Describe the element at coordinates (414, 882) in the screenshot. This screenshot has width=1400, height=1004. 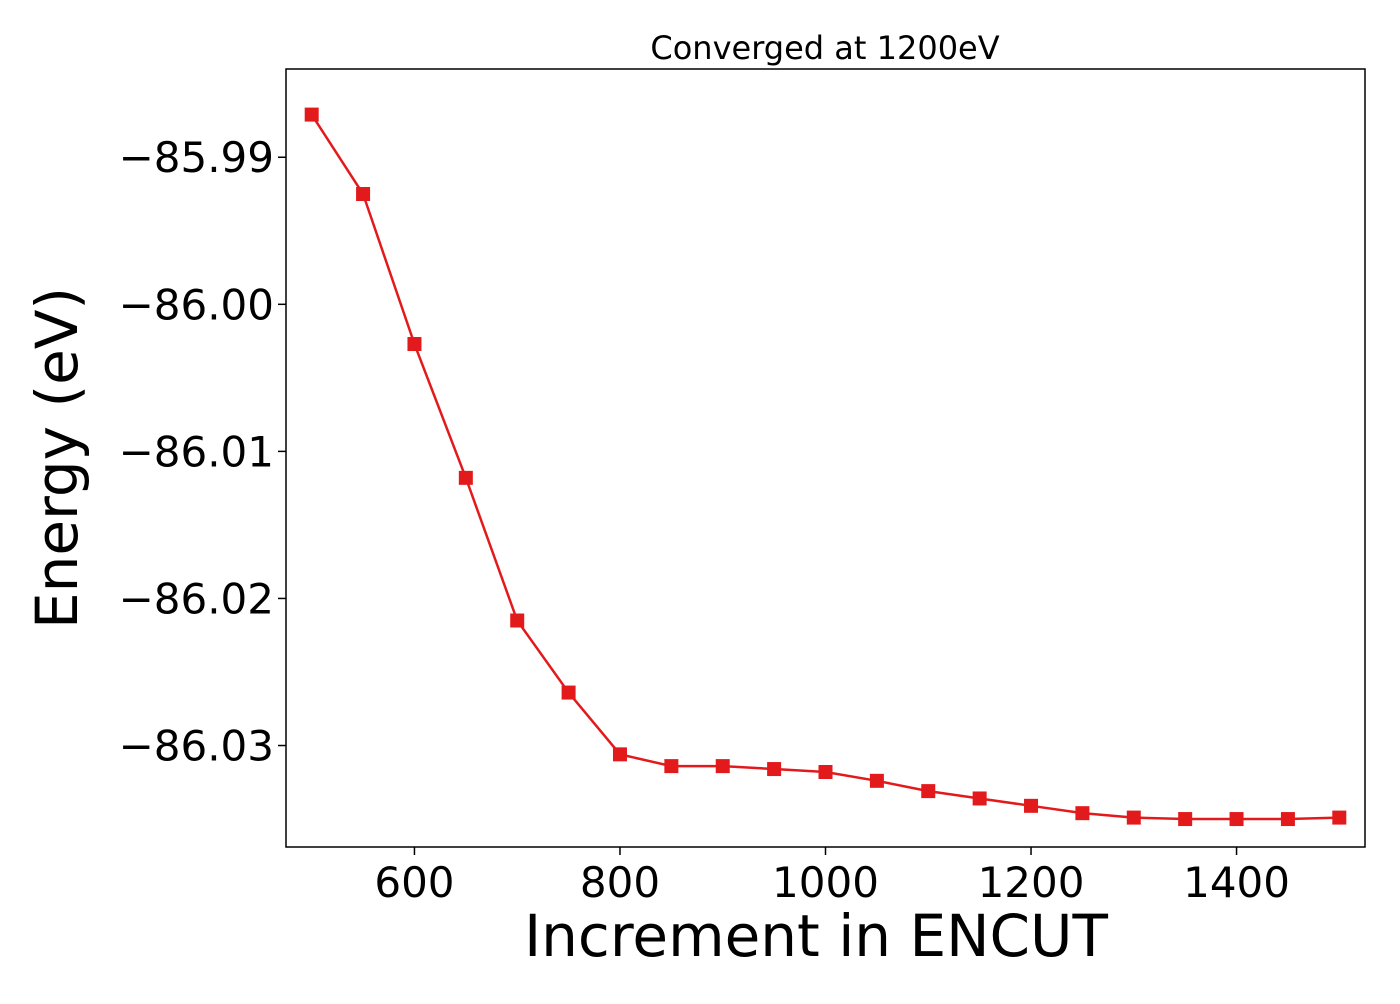
I see `x-tick-label: 600` at that location.